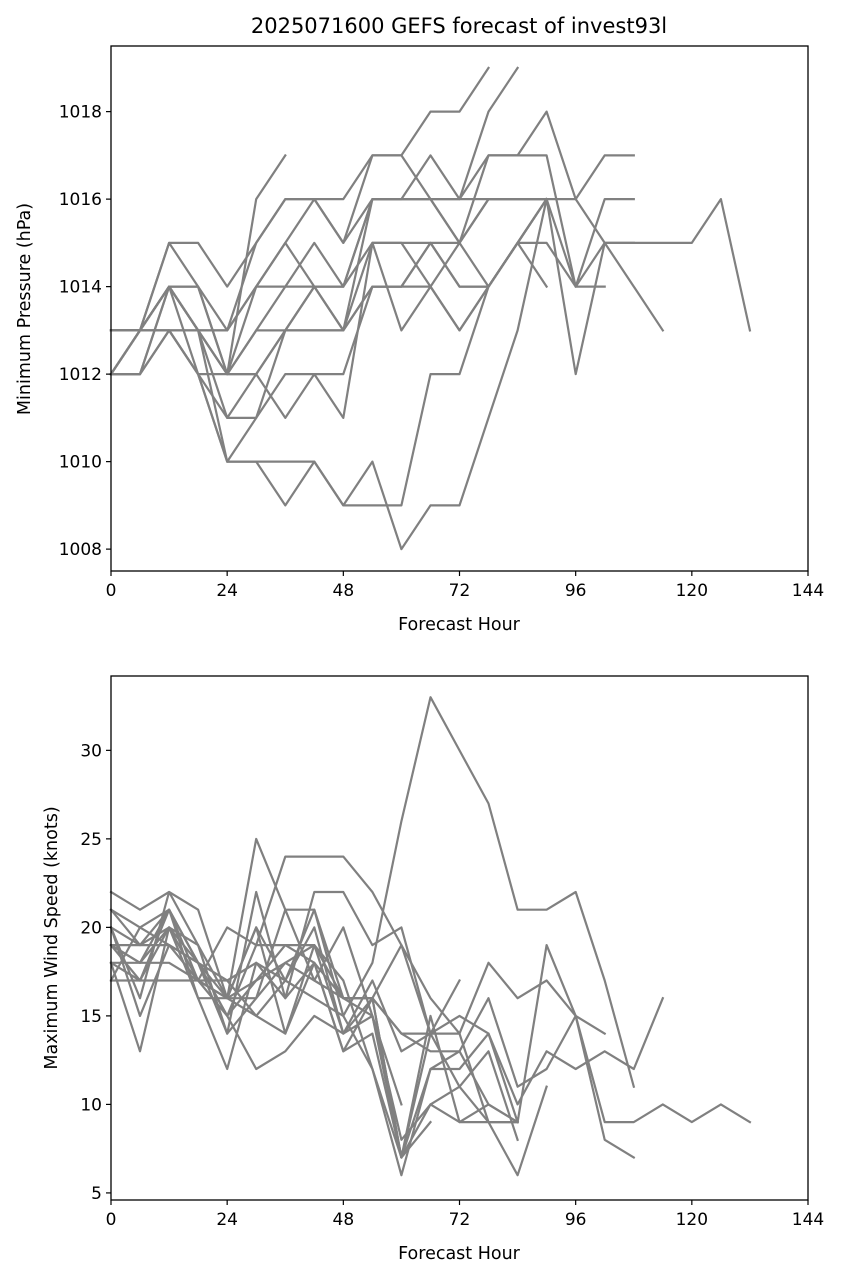 The height and width of the screenshot is (1283, 843). What do you see at coordinates (227, 1220) in the screenshot?
I see `wind-x-tick-label: 24` at bounding box center [227, 1220].